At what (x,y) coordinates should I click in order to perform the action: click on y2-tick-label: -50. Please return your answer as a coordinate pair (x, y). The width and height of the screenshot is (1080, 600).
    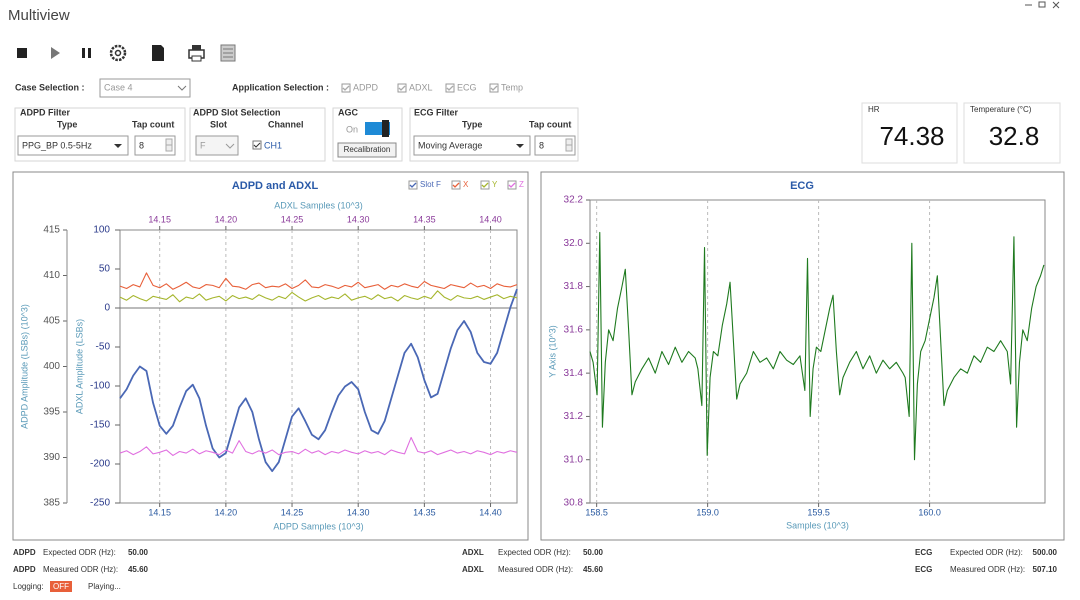
    Looking at the image, I should click on (103, 347).